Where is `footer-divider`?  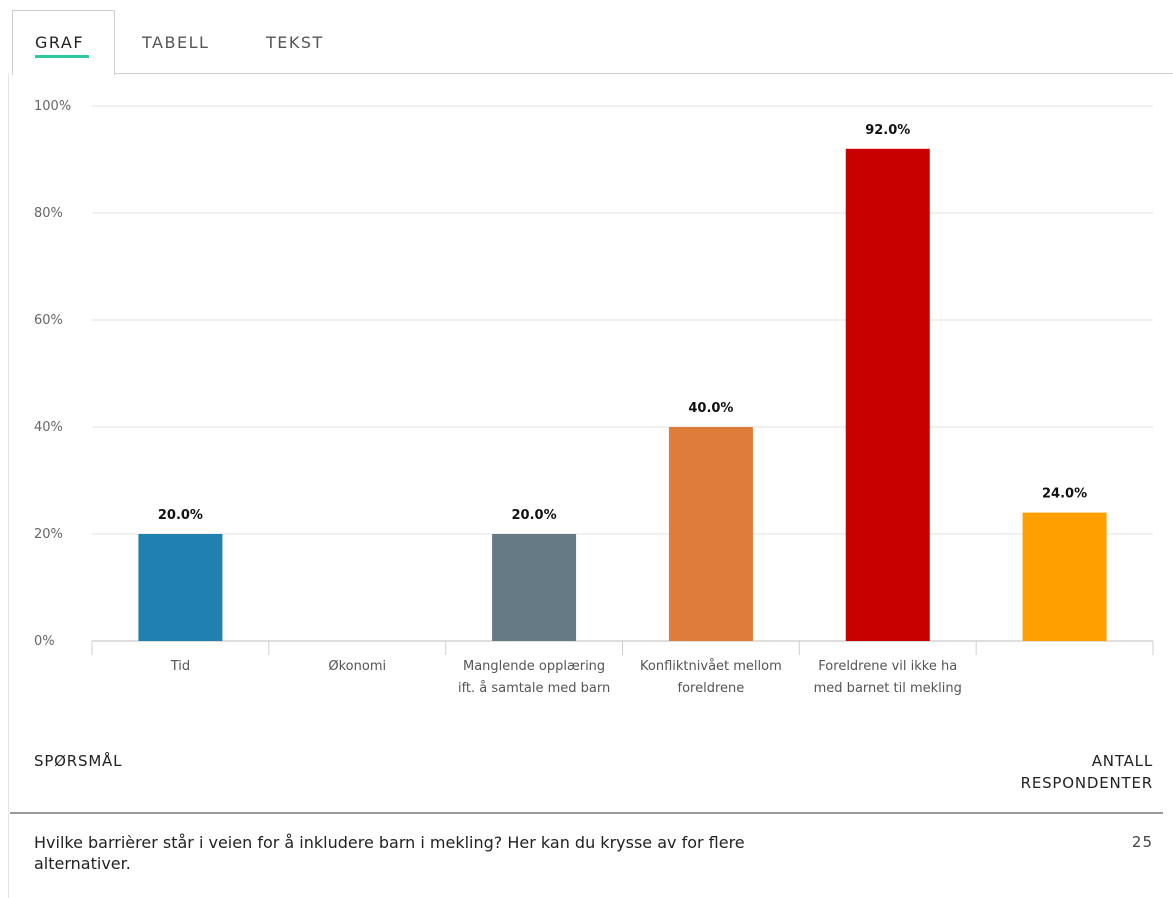 footer-divider is located at coordinates (586, 813).